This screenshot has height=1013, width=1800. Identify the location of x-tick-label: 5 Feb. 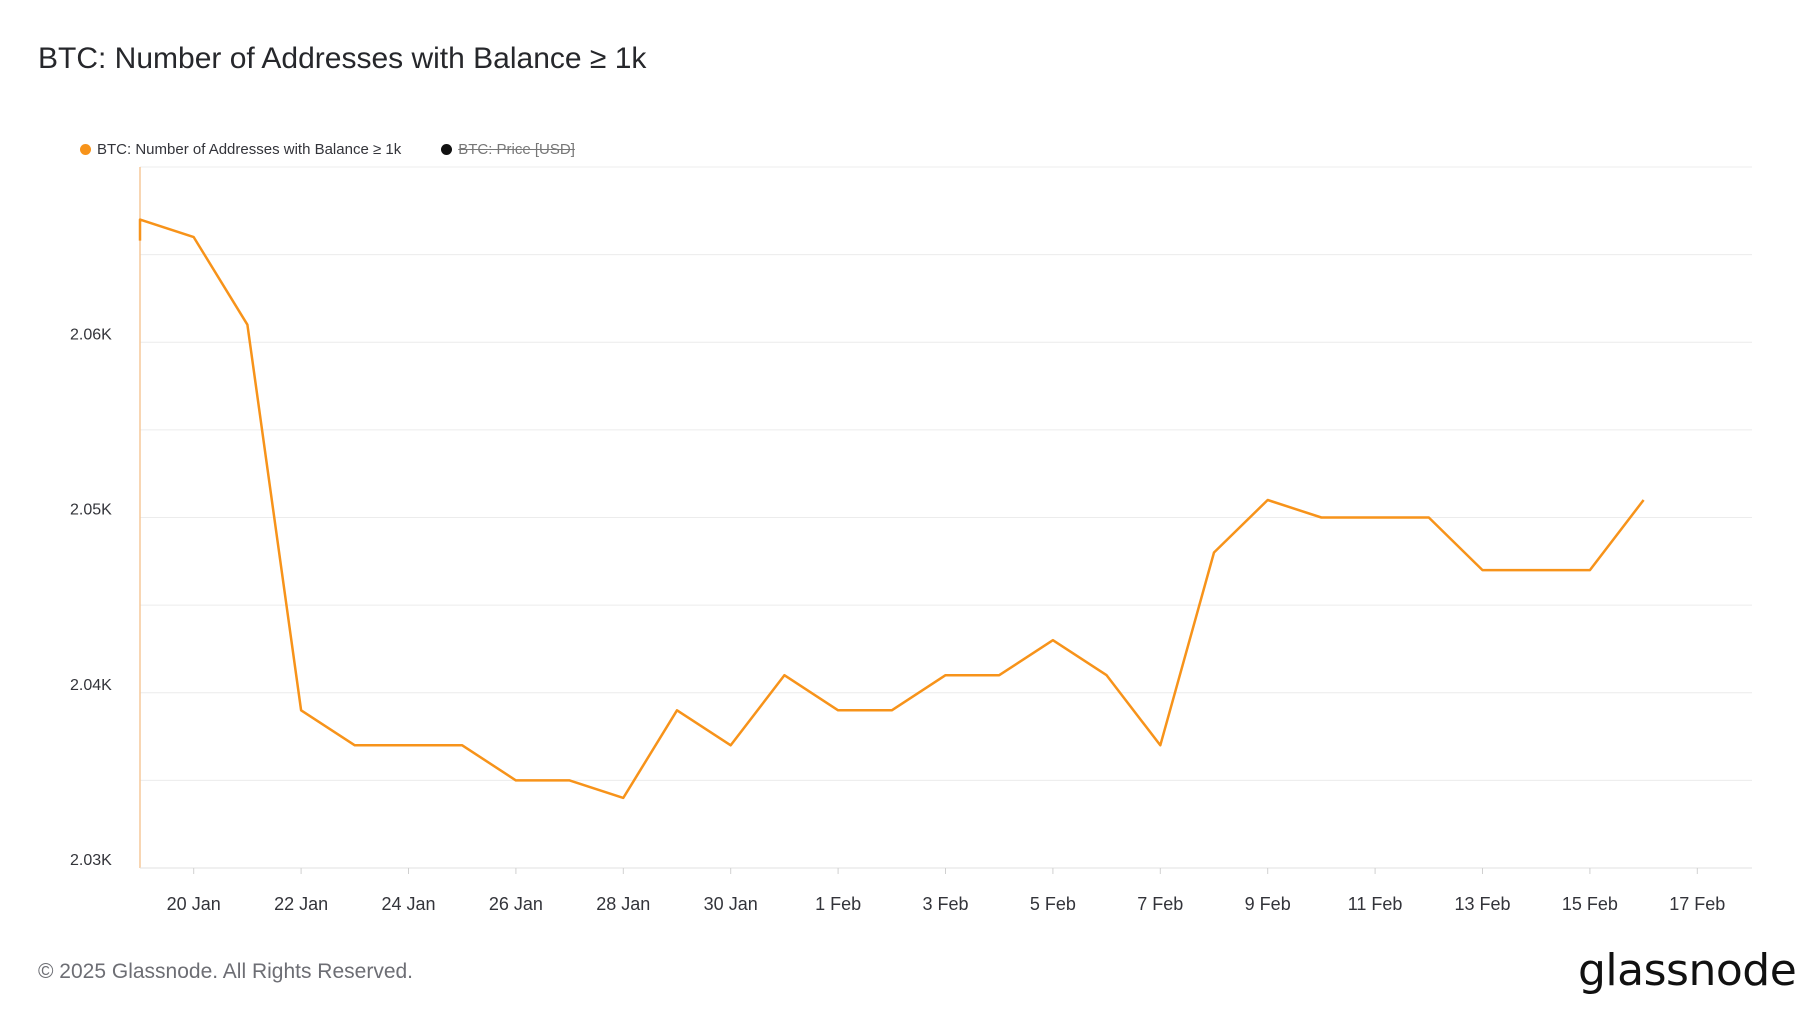
(1053, 904).